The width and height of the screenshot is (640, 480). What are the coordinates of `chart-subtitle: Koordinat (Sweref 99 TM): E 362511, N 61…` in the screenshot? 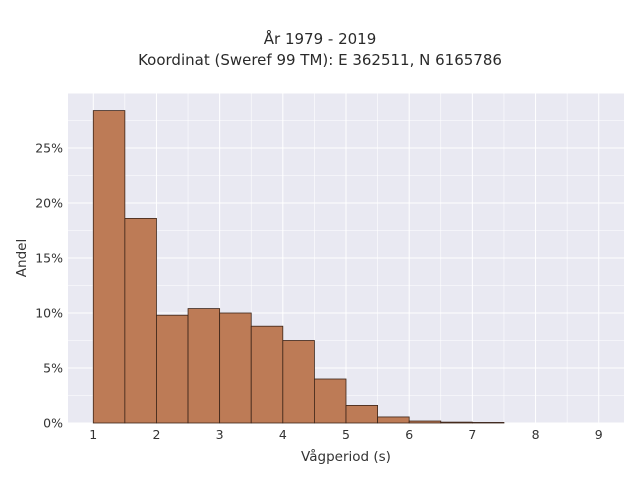 It's located at (320, 60).